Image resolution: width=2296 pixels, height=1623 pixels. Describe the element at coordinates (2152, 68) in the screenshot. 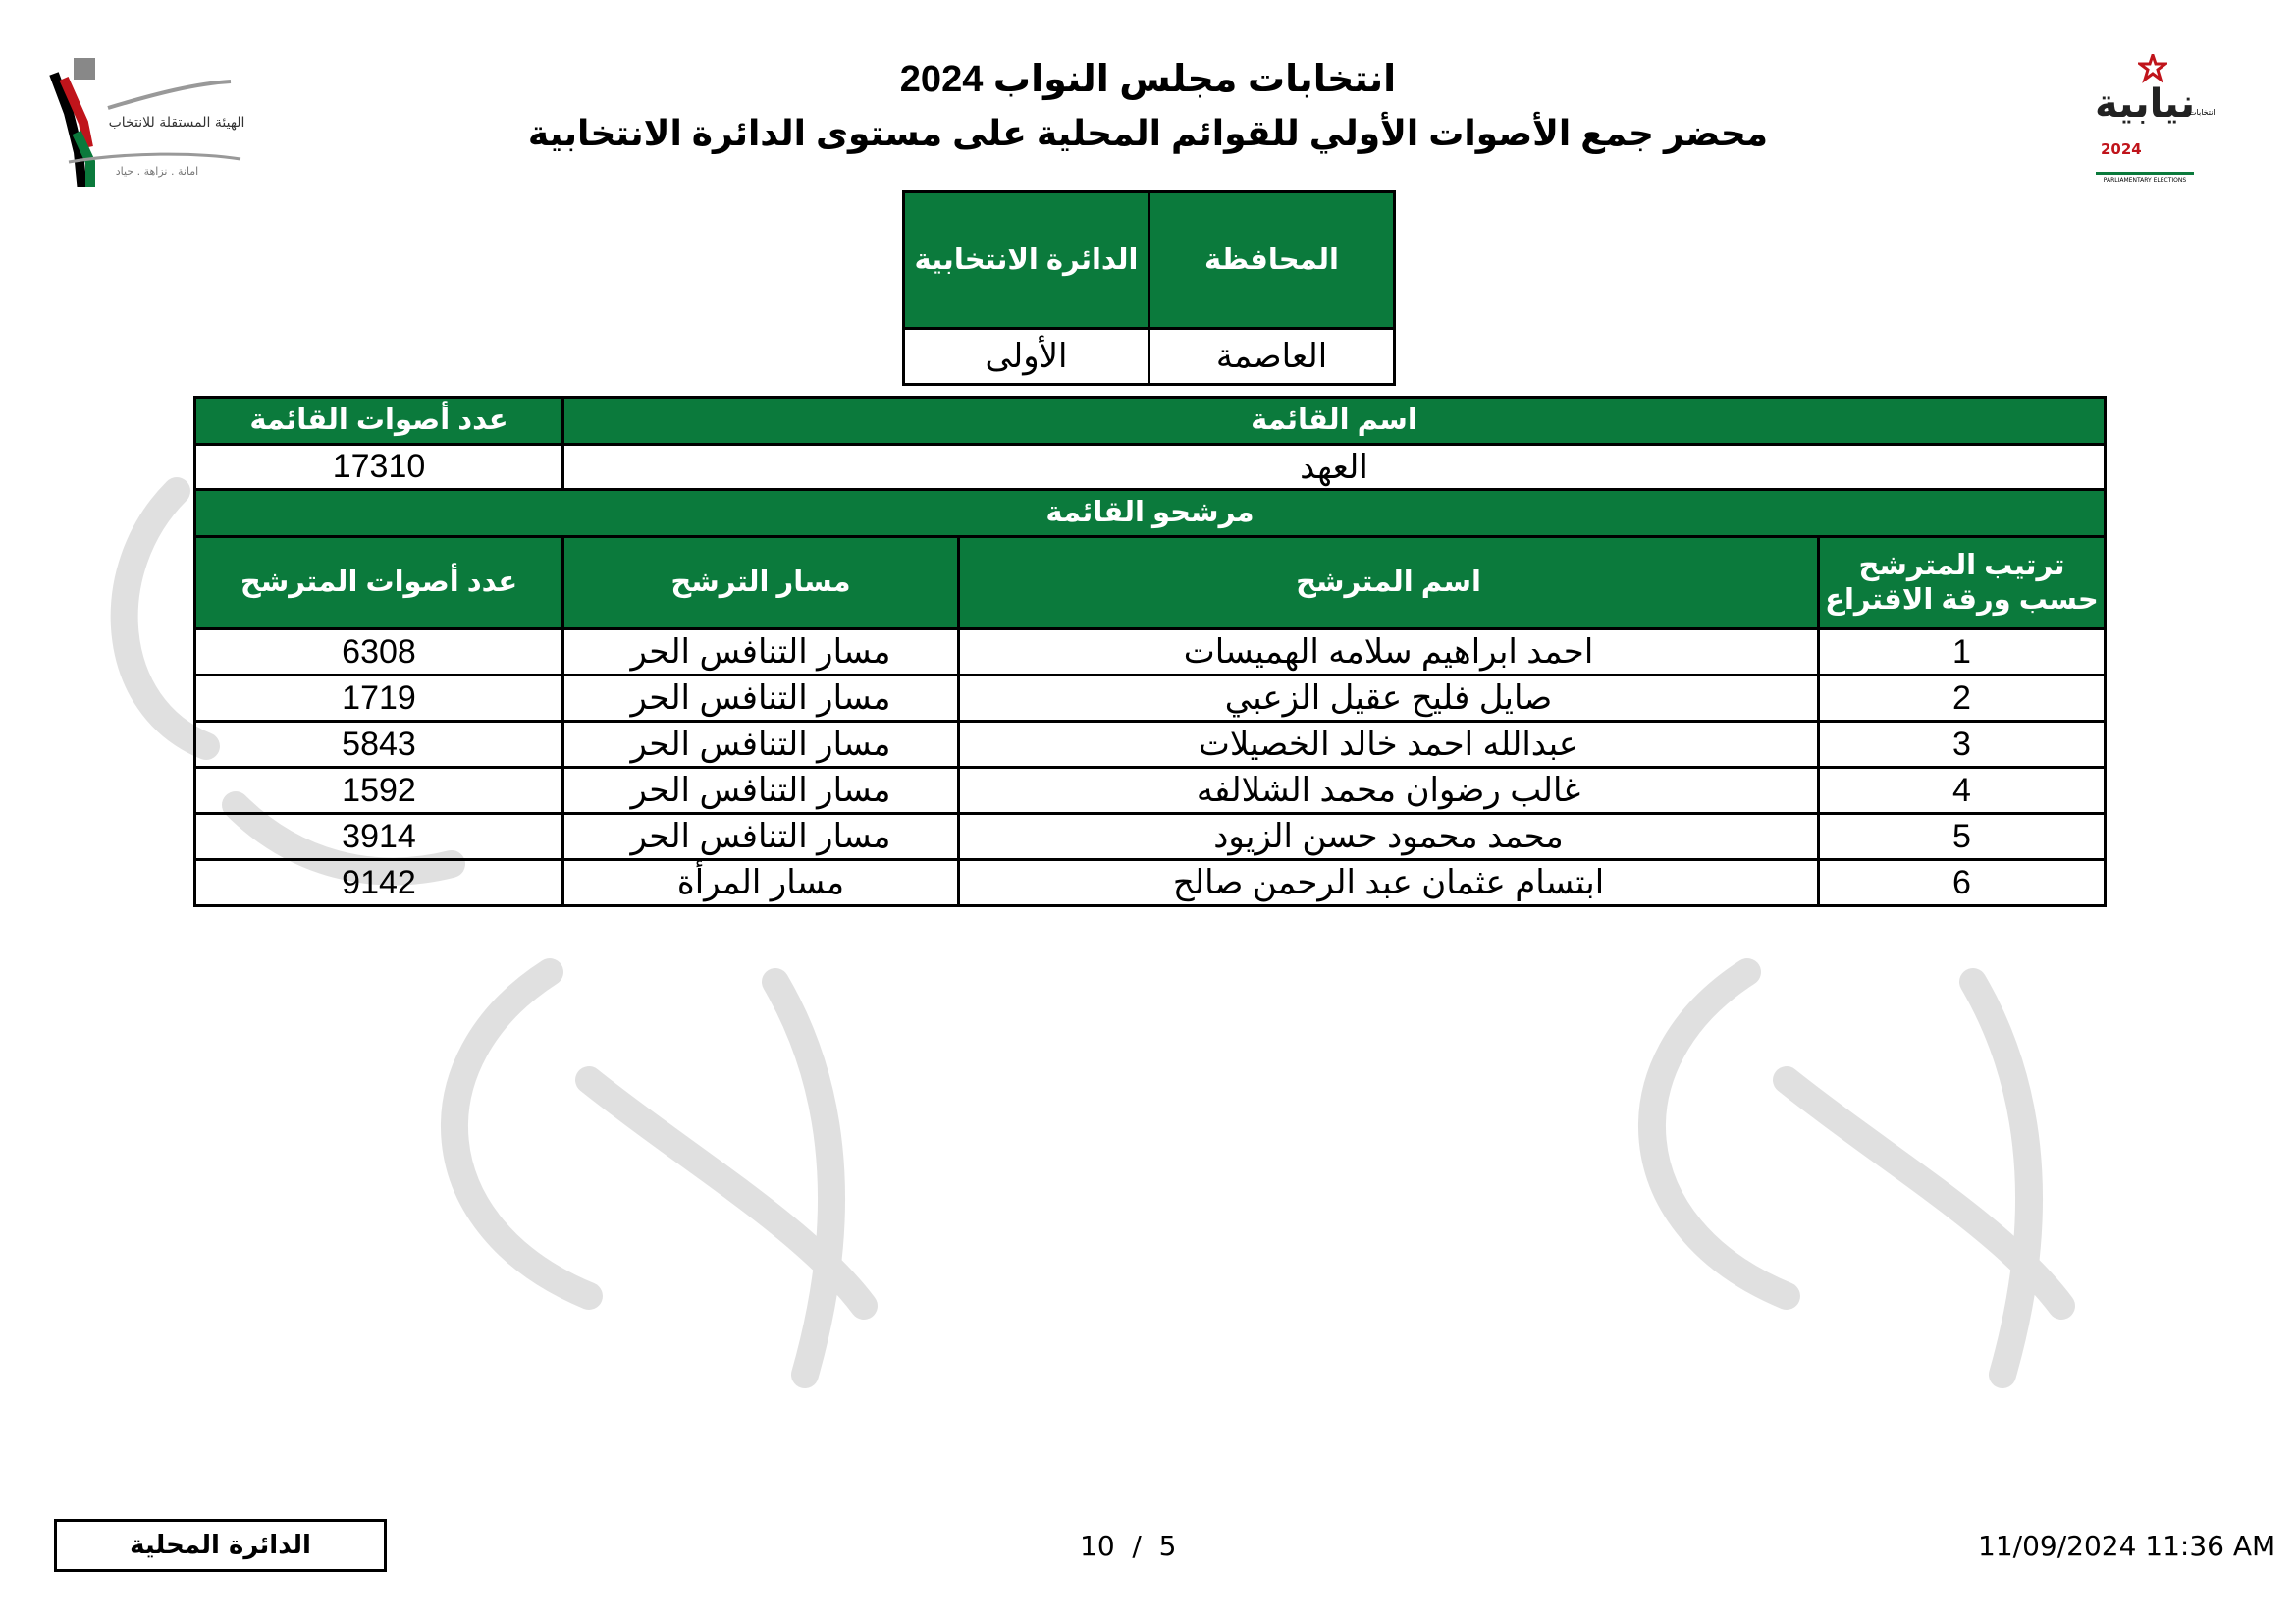

I see `star-icon` at that location.